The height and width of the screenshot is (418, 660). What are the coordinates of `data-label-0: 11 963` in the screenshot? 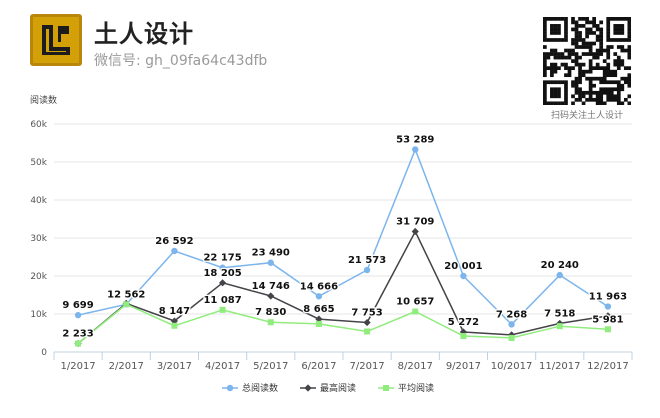 It's located at (608, 297).